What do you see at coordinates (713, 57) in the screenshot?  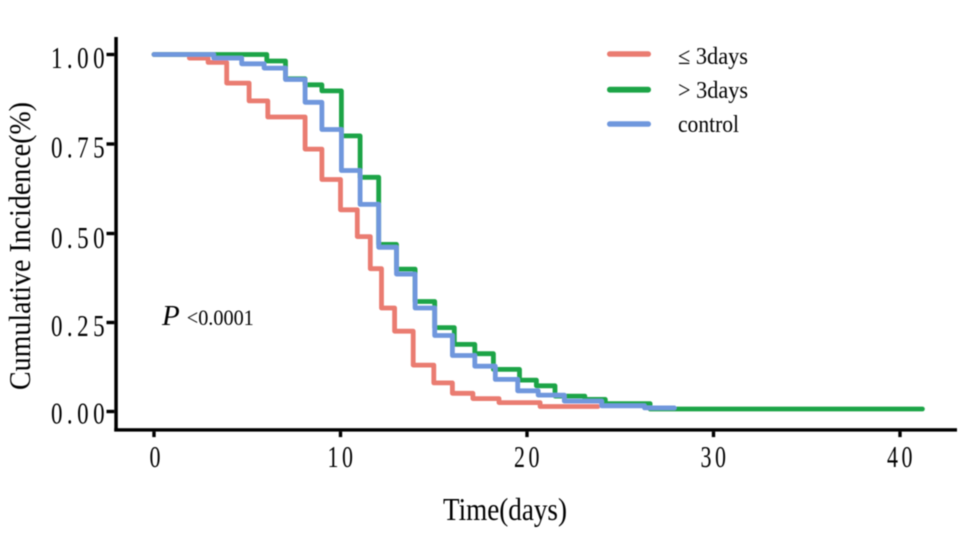 I see `svg-text: ≤ 3days` at bounding box center [713, 57].